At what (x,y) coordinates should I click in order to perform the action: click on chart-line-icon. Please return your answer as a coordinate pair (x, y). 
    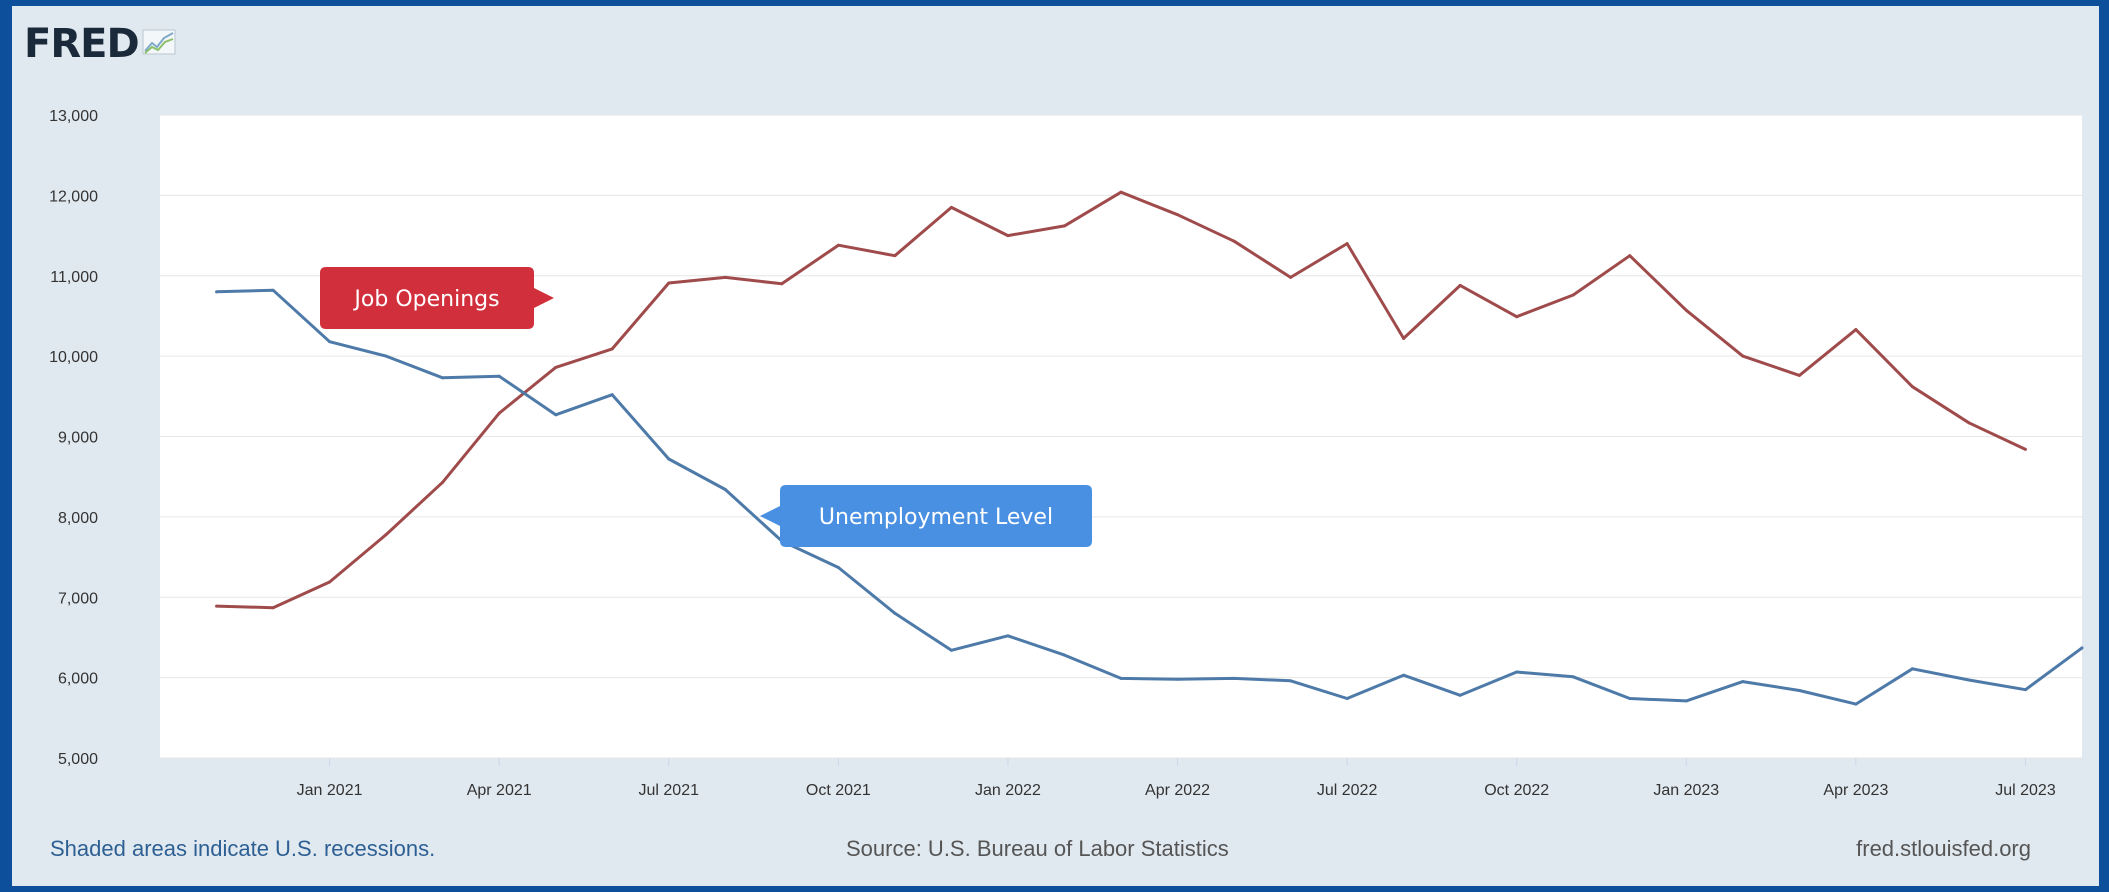
    Looking at the image, I should click on (159, 44).